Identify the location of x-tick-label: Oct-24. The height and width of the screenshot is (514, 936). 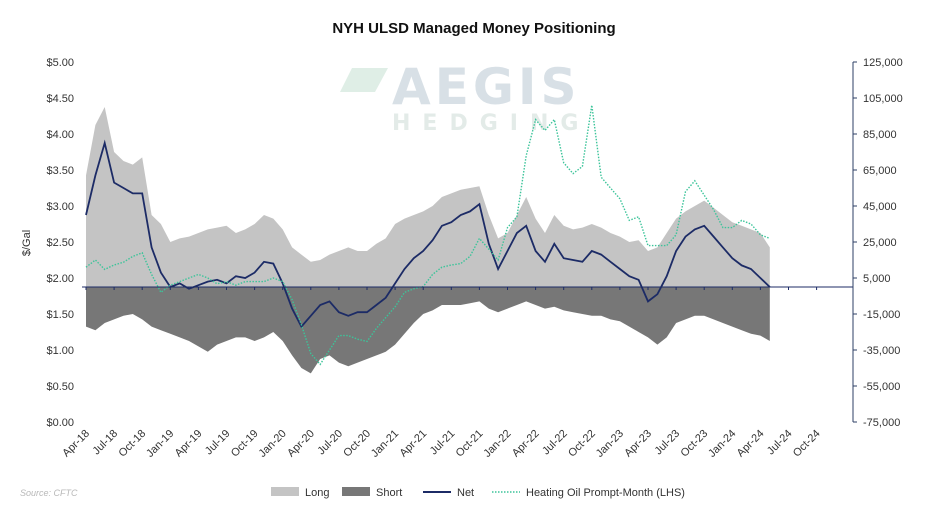
(807, 444).